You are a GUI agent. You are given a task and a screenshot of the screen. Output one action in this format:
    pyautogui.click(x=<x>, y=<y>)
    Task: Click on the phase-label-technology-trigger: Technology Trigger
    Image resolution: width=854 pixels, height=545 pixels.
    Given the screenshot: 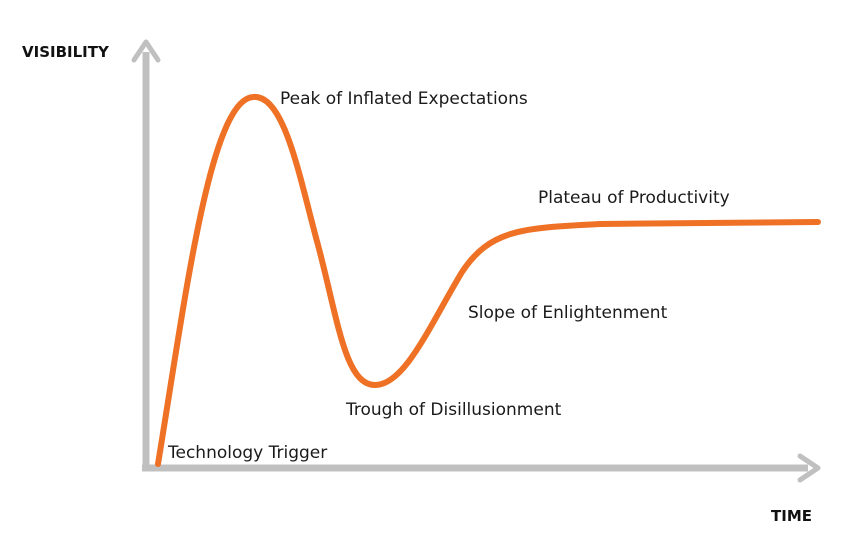 What is the action you would take?
    pyautogui.click(x=247, y=453)
    